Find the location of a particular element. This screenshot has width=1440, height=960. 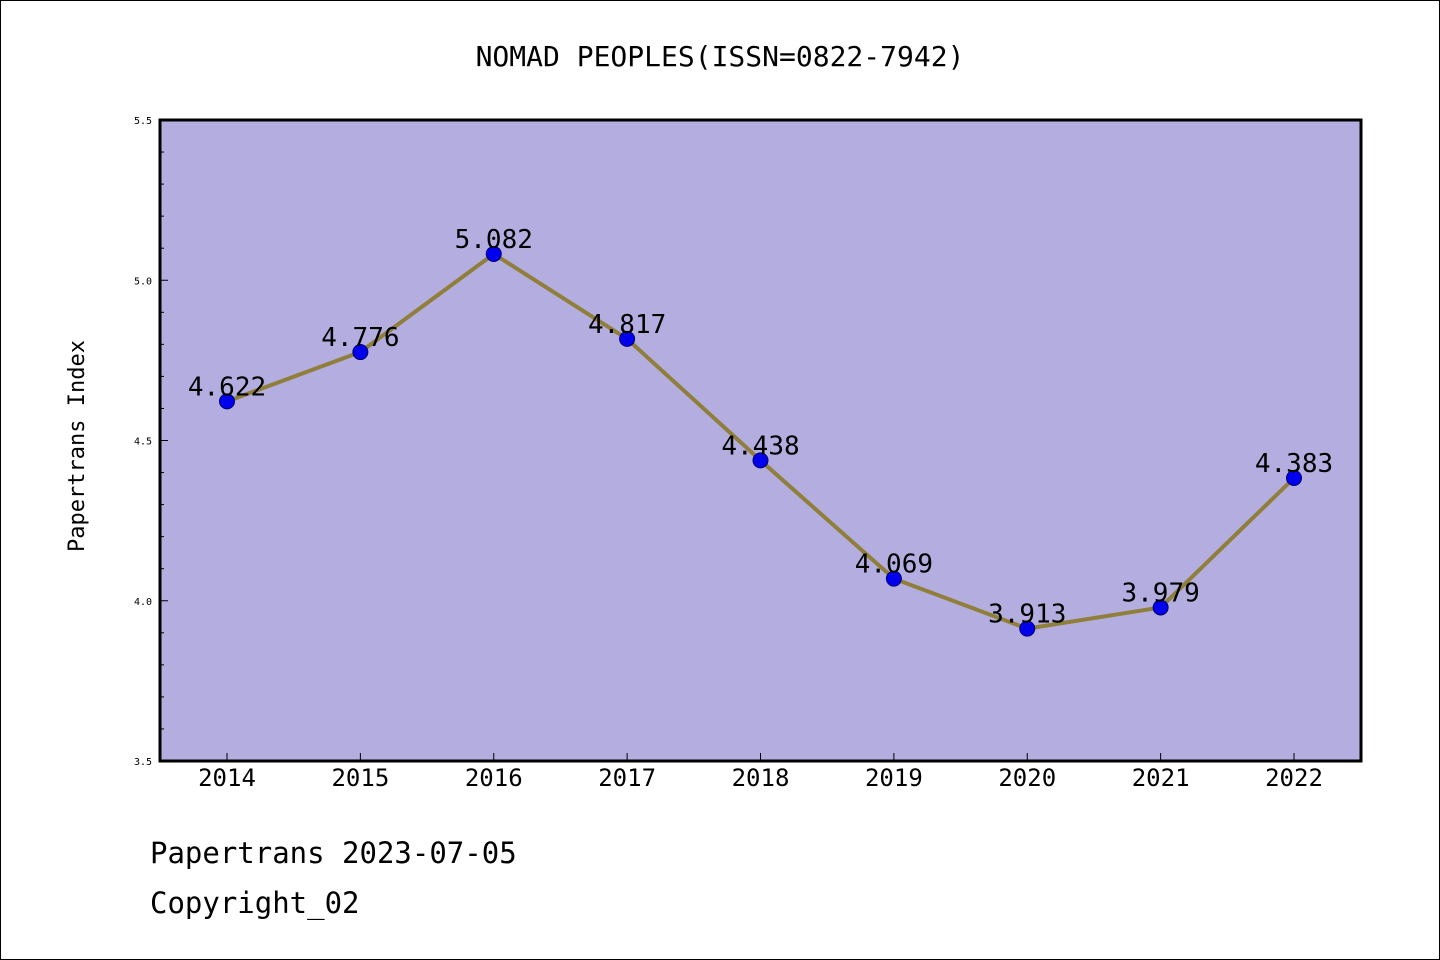

y-tick-label: 4.5 is located at coordinates (143, 442).